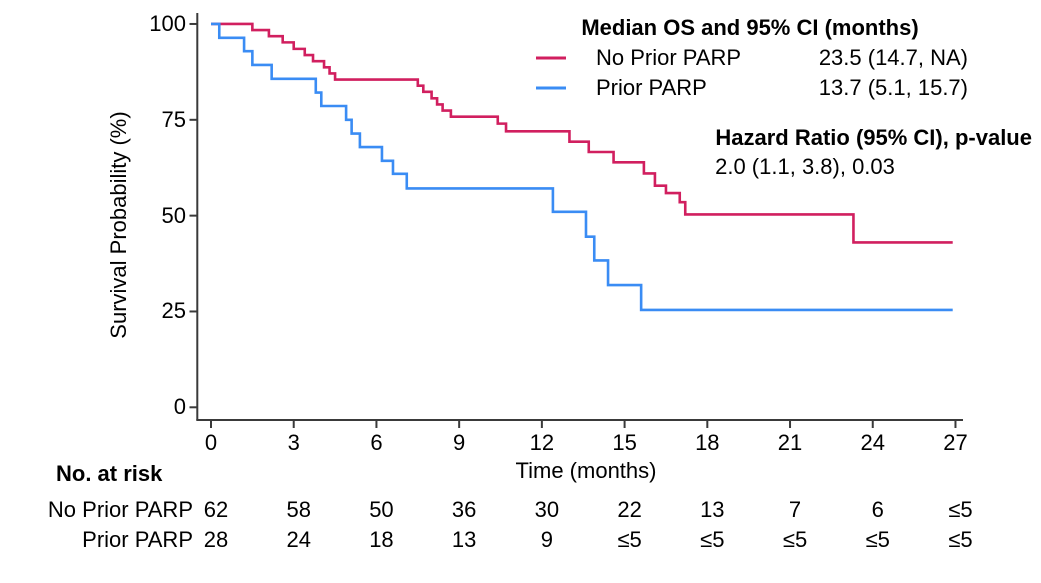 This screenshot has height=583, width=1041. Describe the element at coordinates (955, 442) in the screenshot. I see `x-tick-label: 27` at that location.